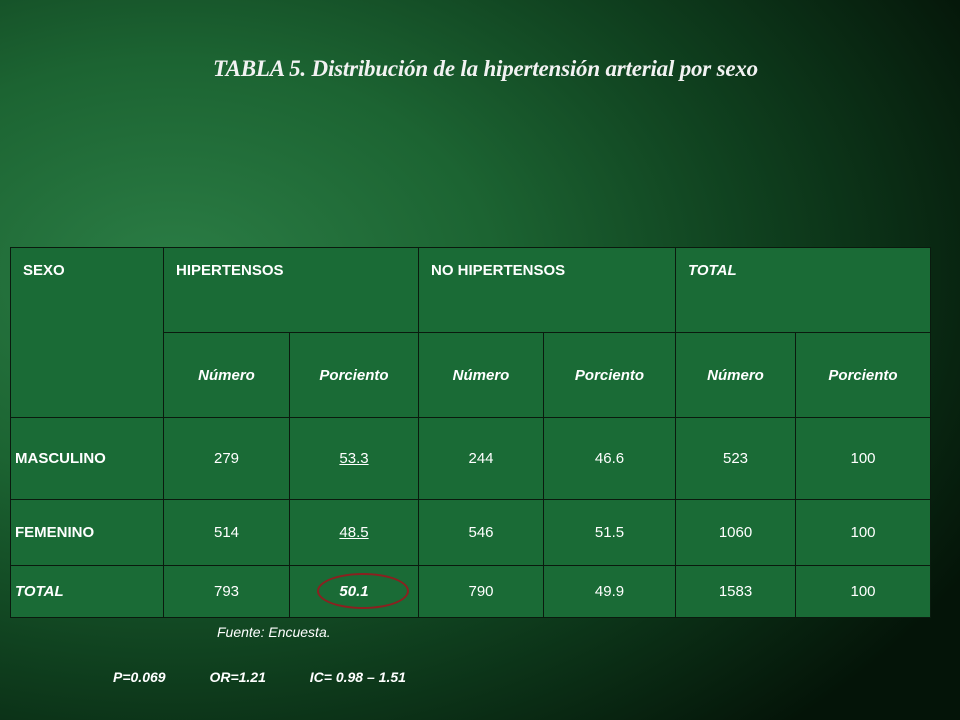 This screenshot has height=720, width=960. Describe the element at coordinates (226, 458) in the screenshot. I see `table-cell: 279` at that location.